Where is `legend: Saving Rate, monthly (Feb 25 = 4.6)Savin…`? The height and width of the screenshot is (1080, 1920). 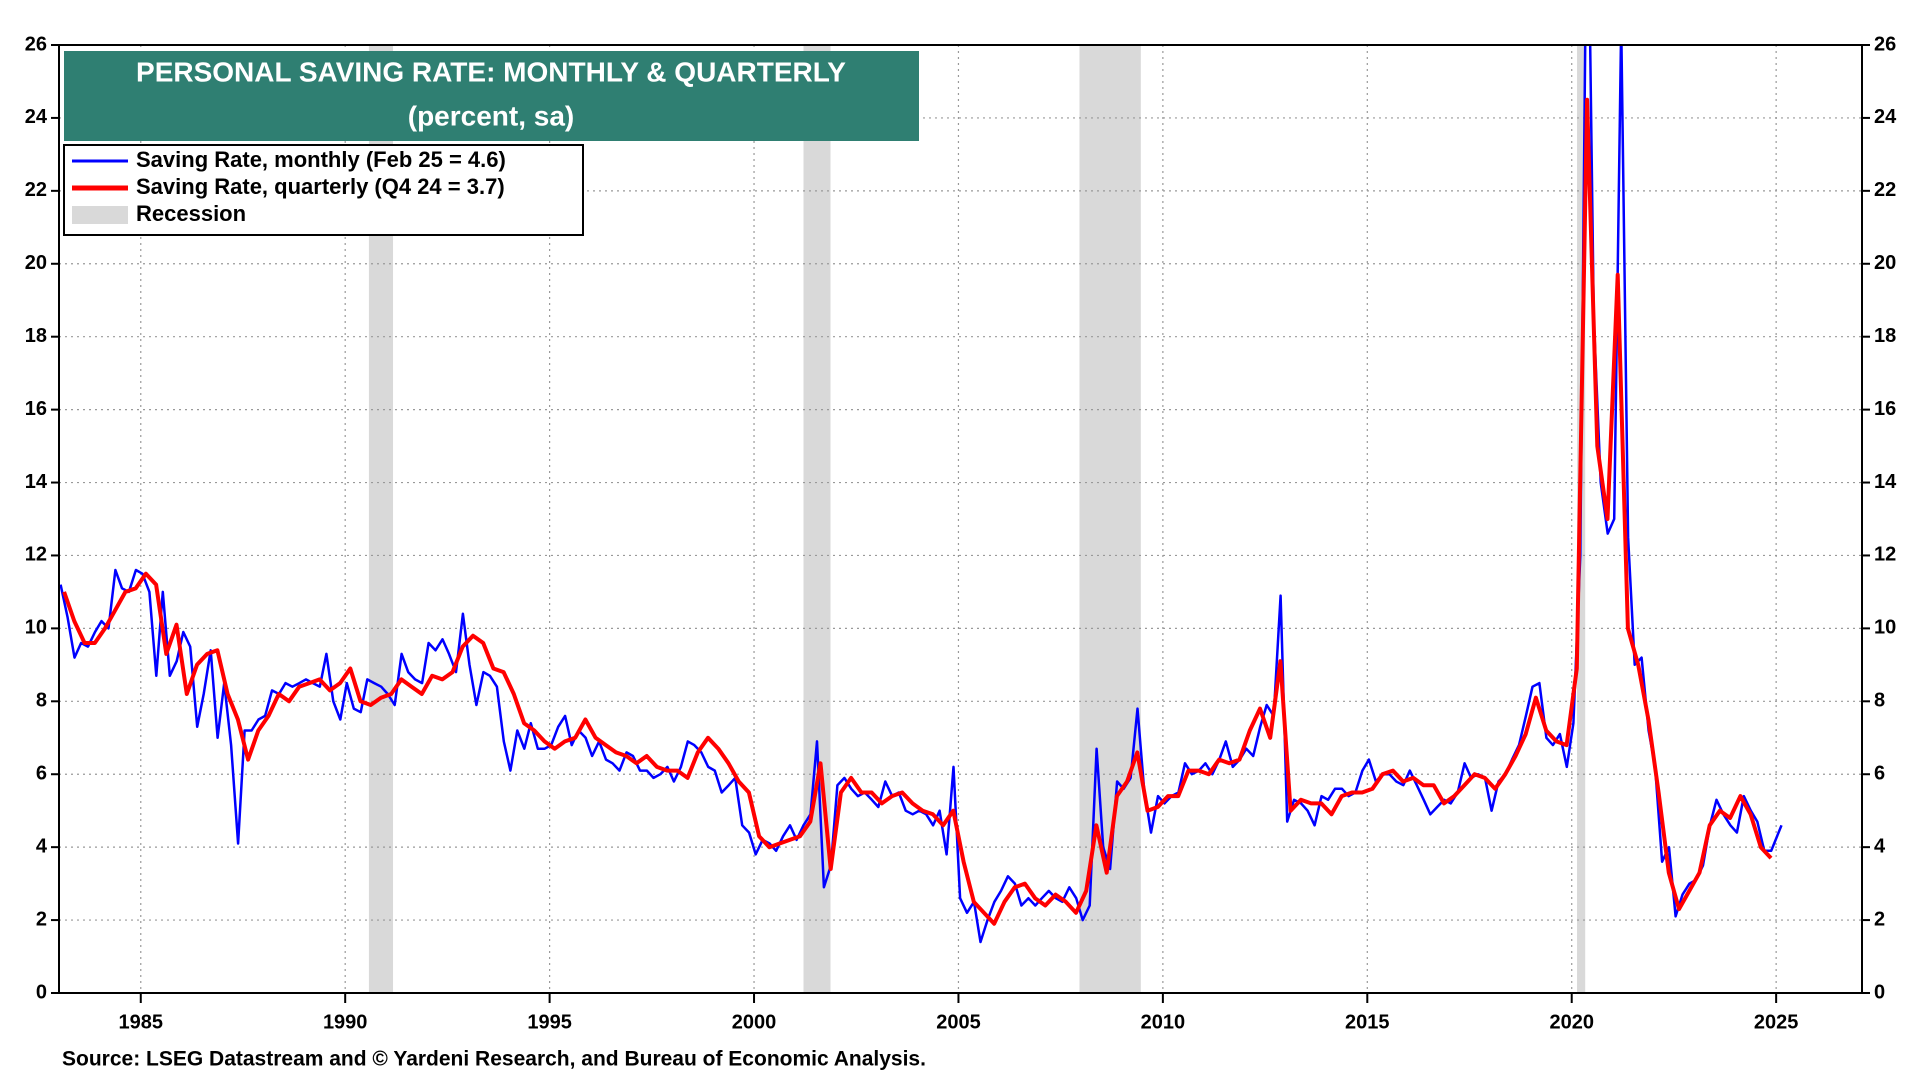
legend: Saving Rate, monthly (Feb 25 = 4.6)Savin… is located at coordinates (323, 190).